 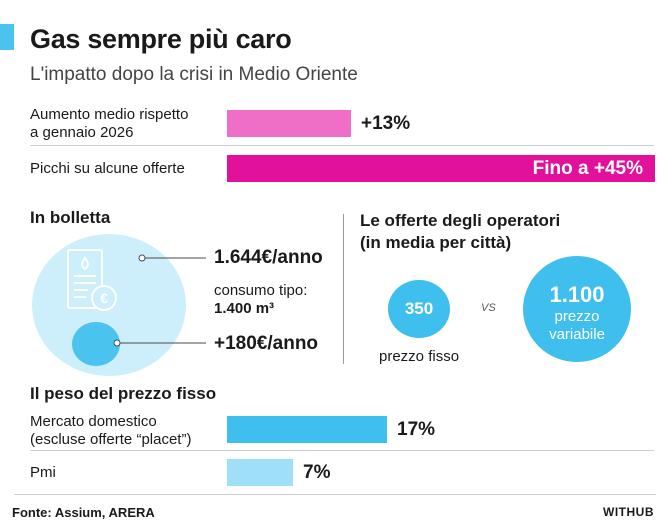 What do you see at coordinates (289, 123) in the screenshot?
I see `bar-aumento` at bounding box center [289, 123].